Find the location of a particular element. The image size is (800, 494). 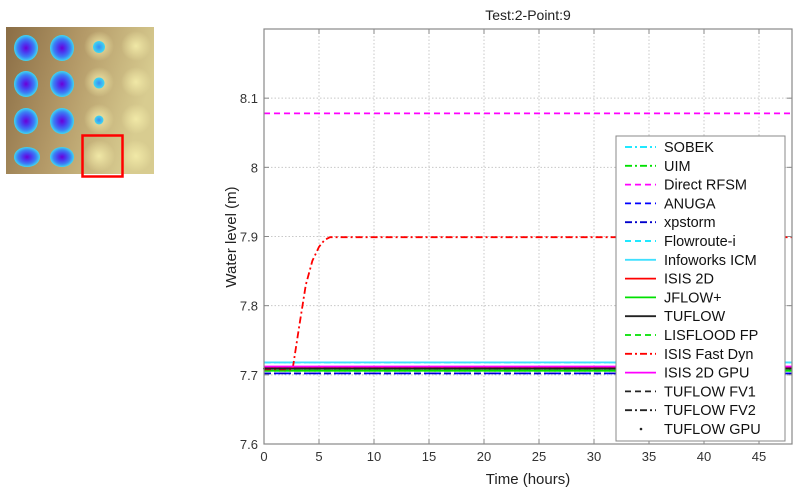

legend-item: ANUGA is located at coordinates (670, 204).